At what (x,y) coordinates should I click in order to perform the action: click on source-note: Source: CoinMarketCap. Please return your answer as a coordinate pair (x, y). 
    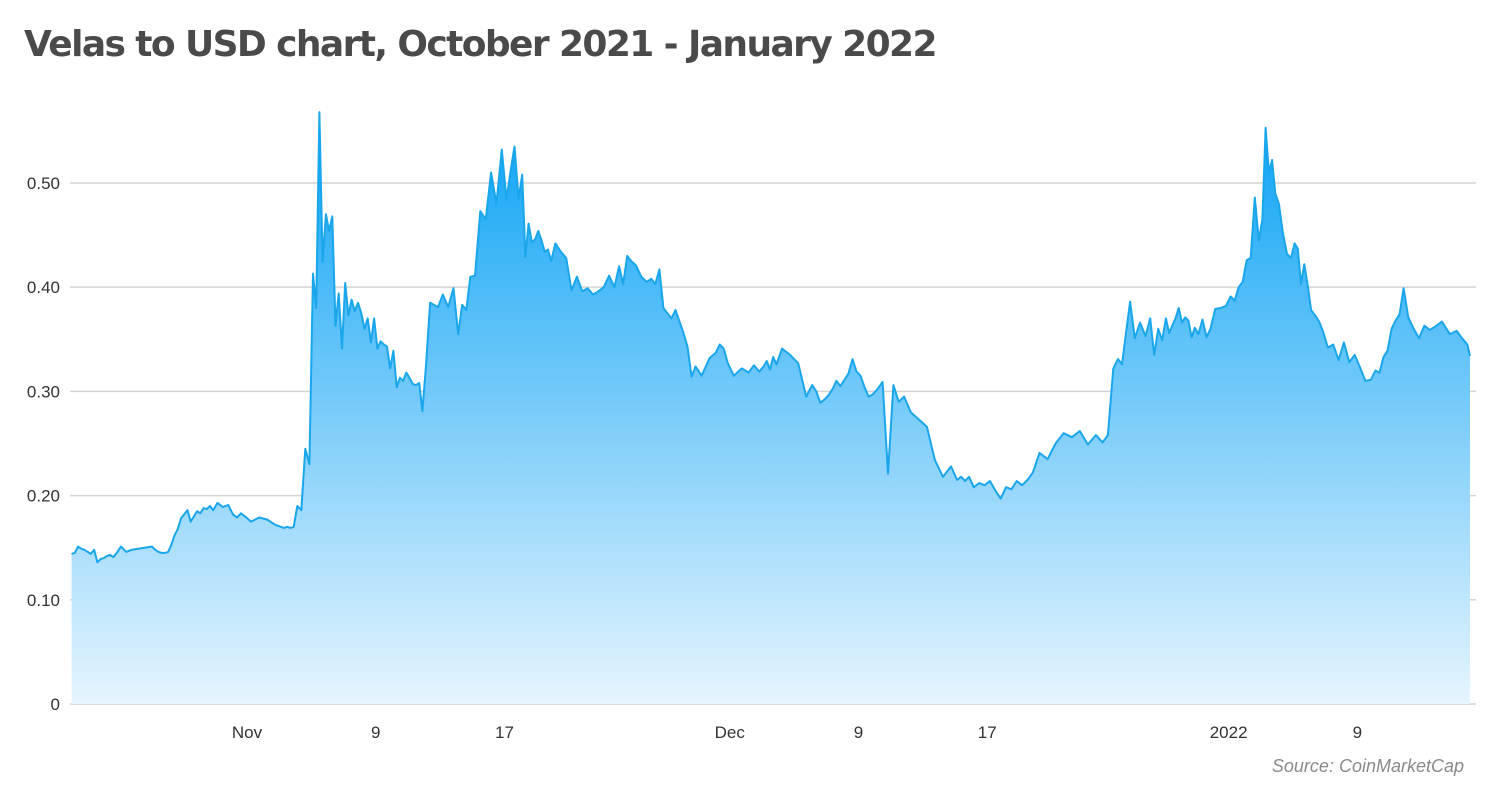
    Looking at the image, I should click on (1367, 766).